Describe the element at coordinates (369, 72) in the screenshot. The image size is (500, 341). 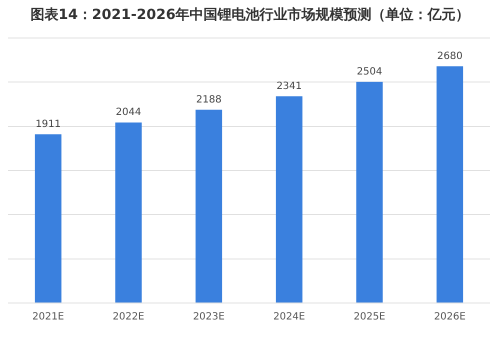
I see `data-label: 2504` at that location.